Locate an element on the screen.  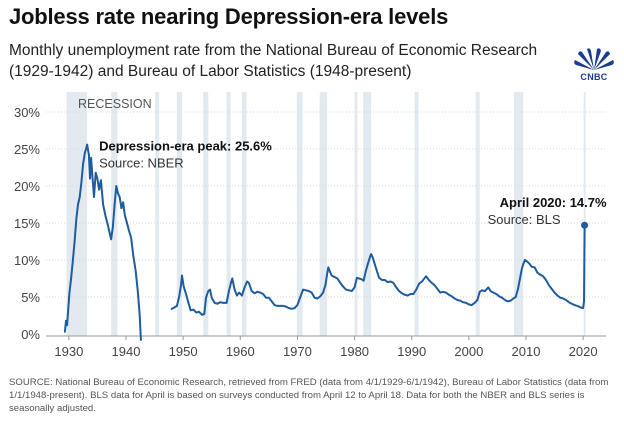
y-tick-label: 5% is located at coordinates (30, 297).